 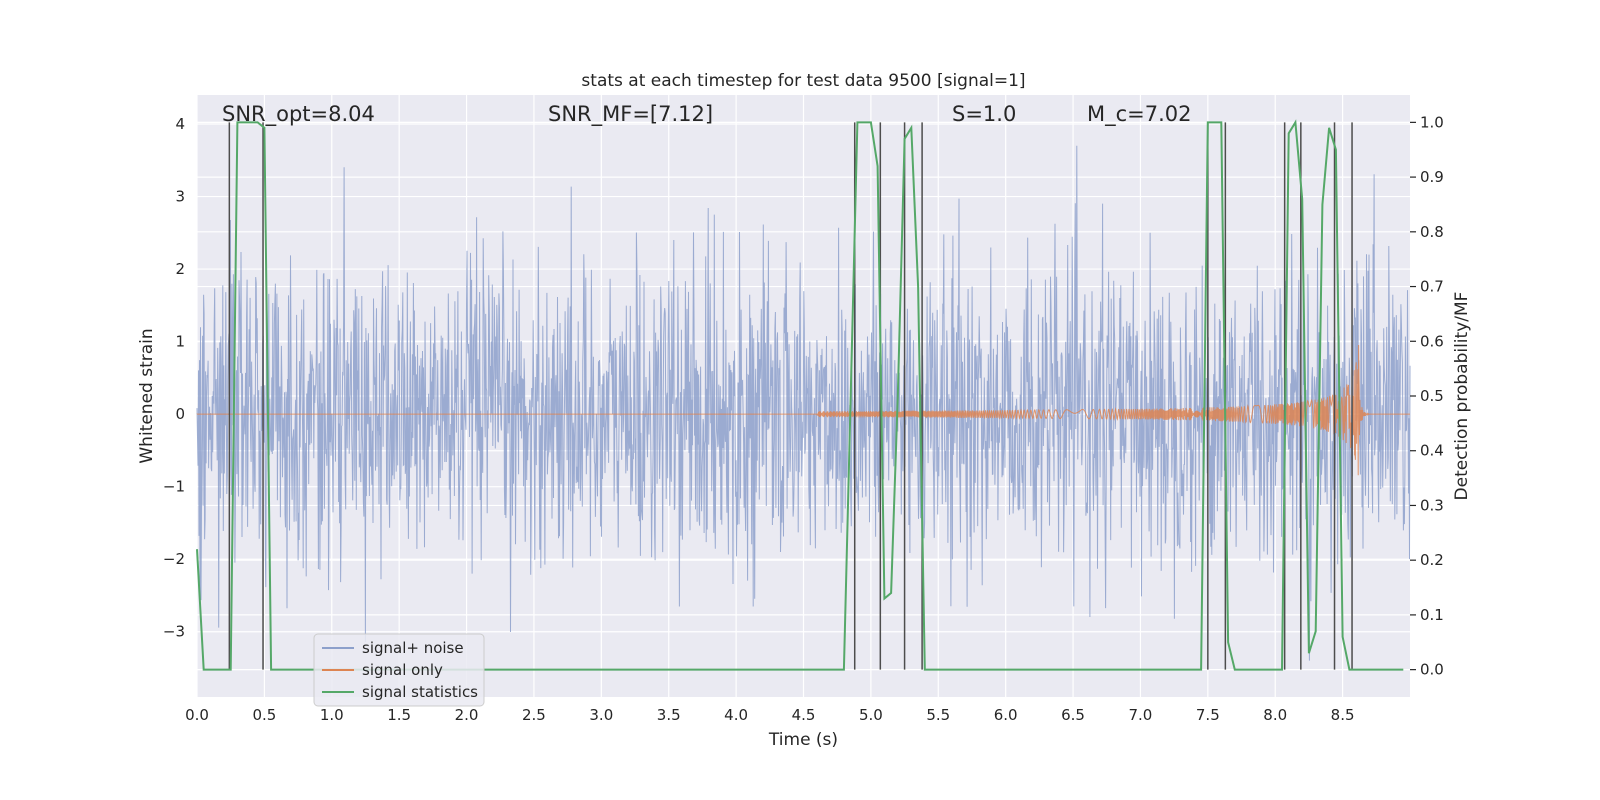 I want to click on y-tick-label-left: −3, so click(x=174, y=632).